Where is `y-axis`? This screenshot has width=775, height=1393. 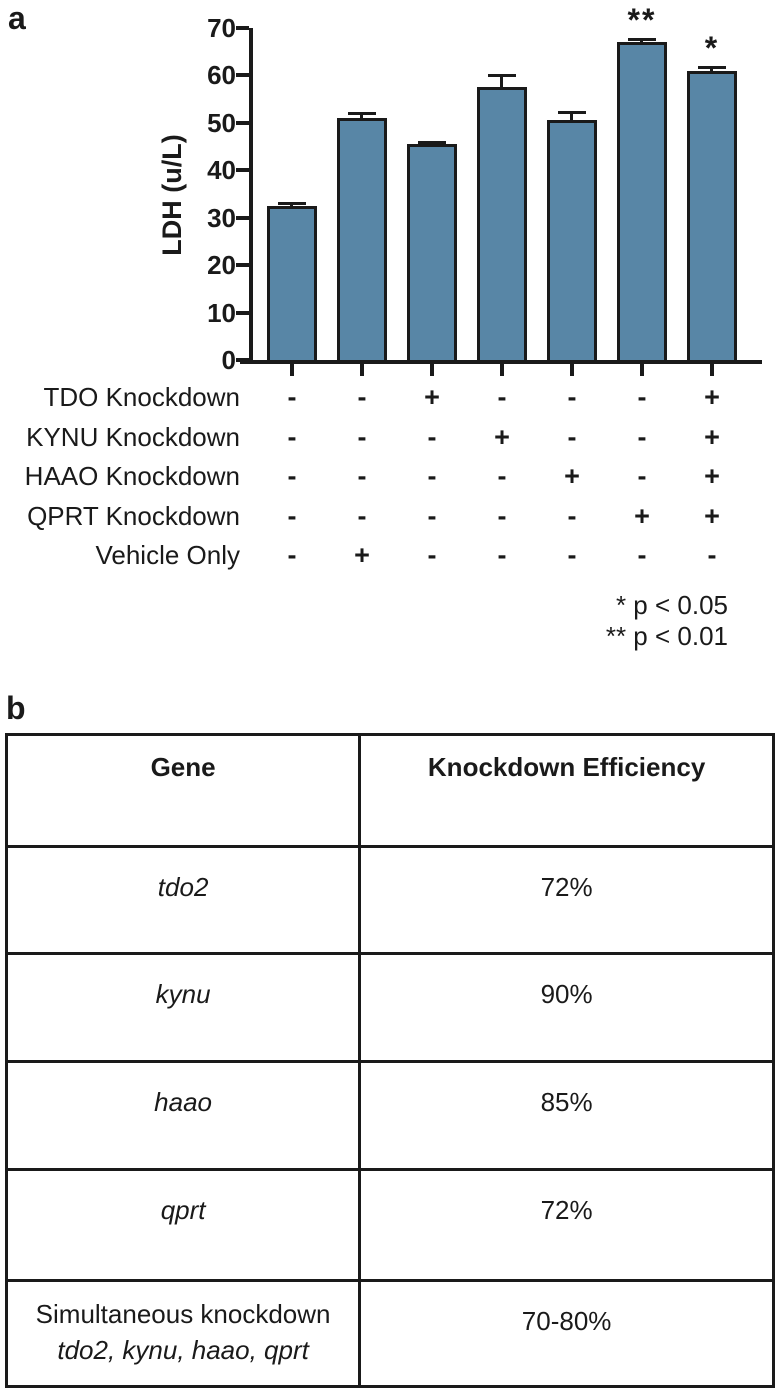 y-axis is located at coordinates (251, 196).